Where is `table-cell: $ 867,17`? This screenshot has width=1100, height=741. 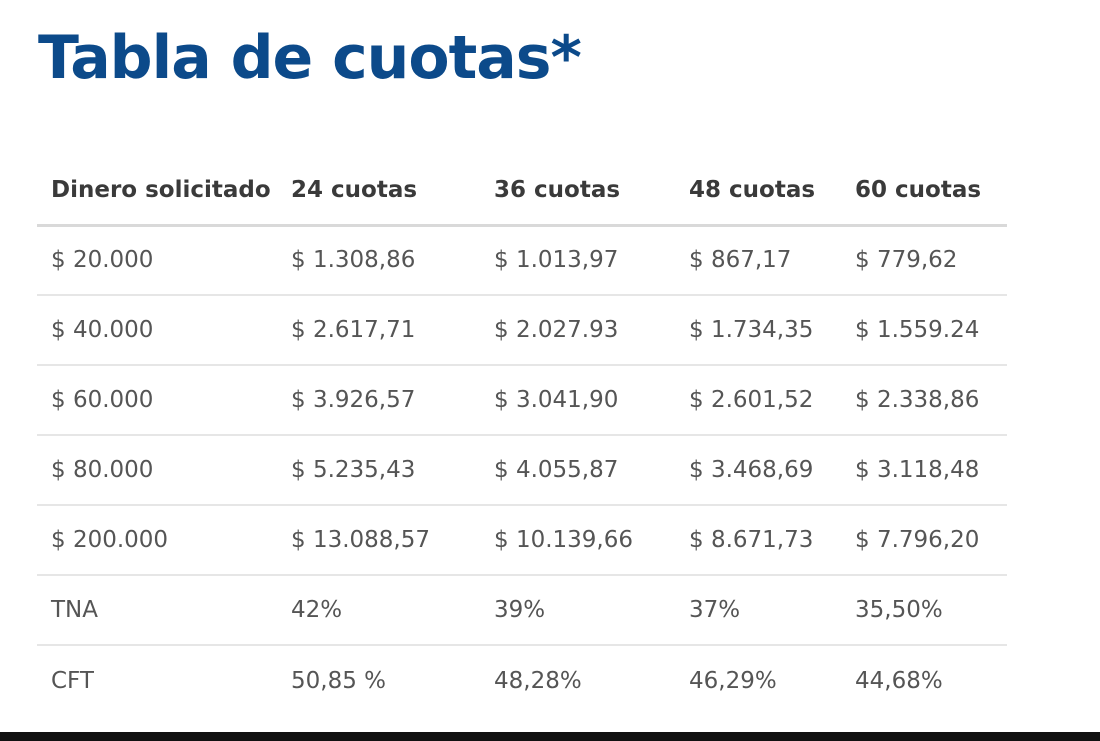
table-cell: $ 867,17 is located at coordinates (758, 260).